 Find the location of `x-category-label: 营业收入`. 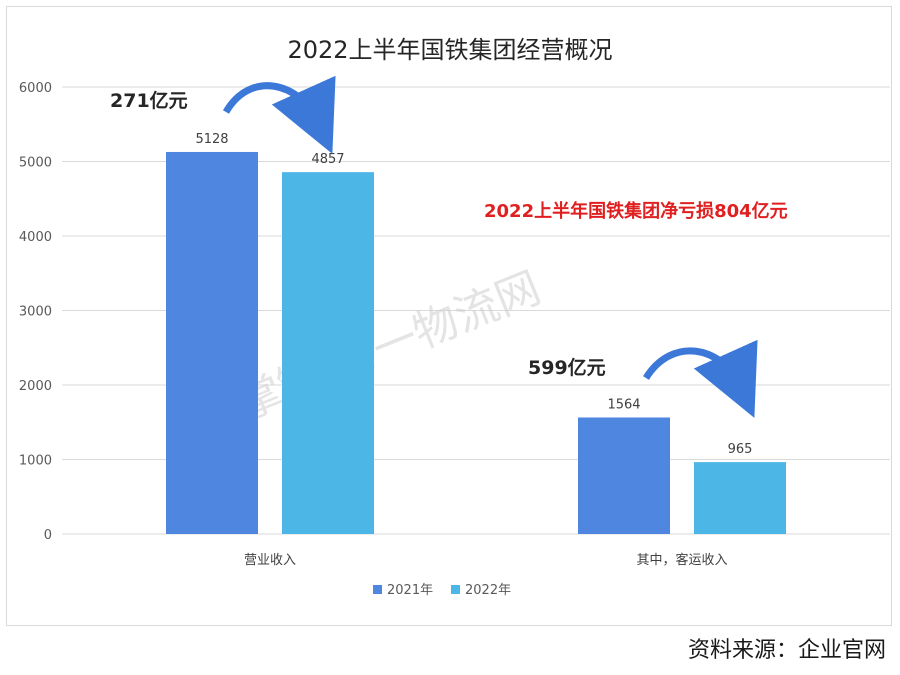

x-category-label: 营业收入 is located at coordinates (270, 560).